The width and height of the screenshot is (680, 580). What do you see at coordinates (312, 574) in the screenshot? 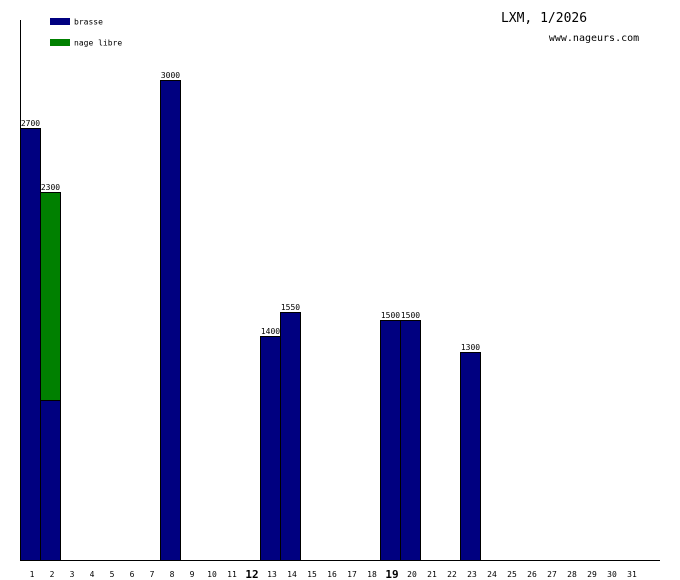
I see `x-tick-15: 15` at bounding box center [312, 574].